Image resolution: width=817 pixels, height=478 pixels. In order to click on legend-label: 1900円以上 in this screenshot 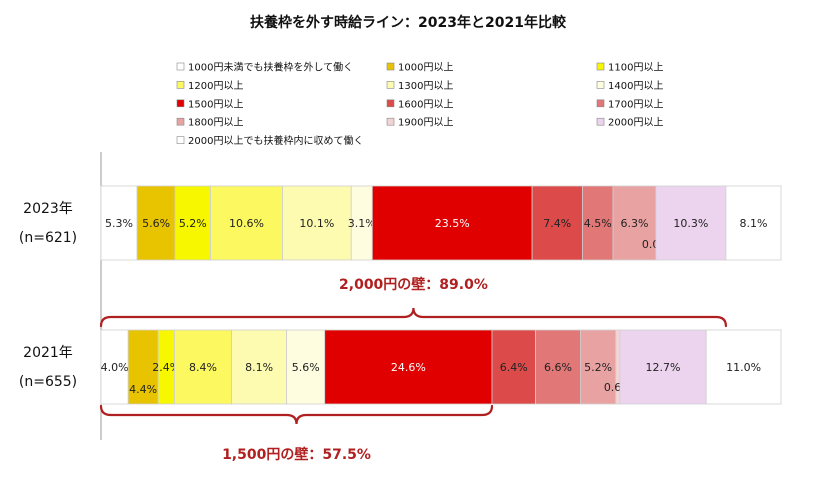, I will do `click(425, 123)`.